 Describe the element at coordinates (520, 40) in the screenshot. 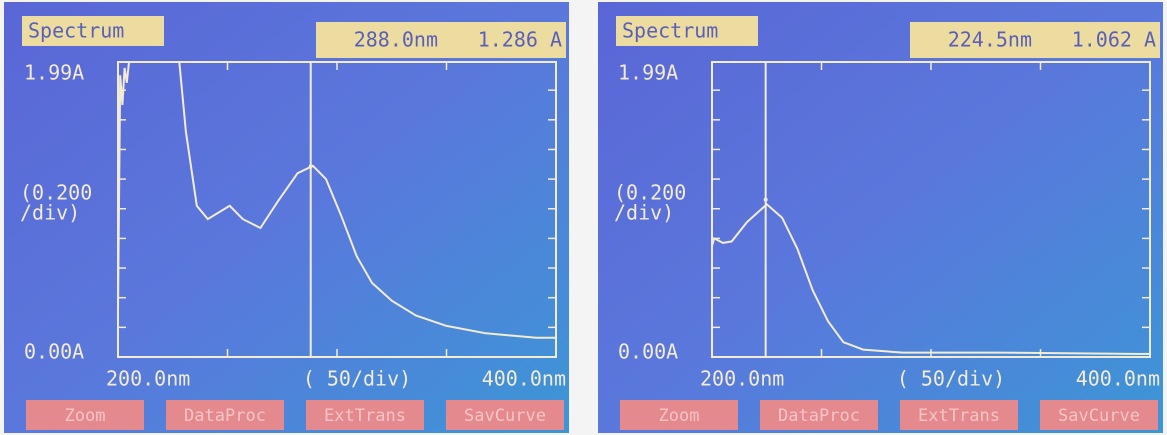

I see `readout-absorbance: 1.286 A` at that location.